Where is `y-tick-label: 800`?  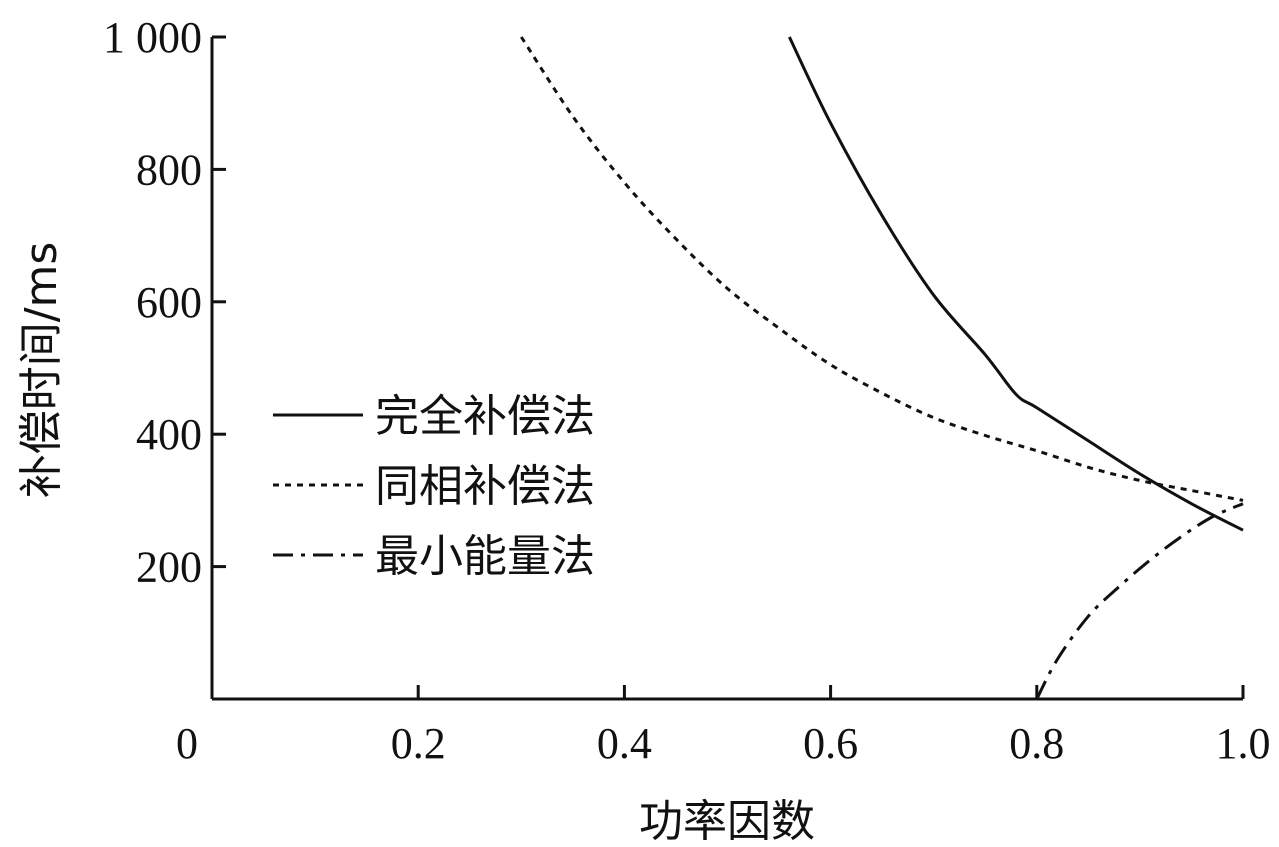 y-tick-label: 800 is located at coordinates (169, 169).